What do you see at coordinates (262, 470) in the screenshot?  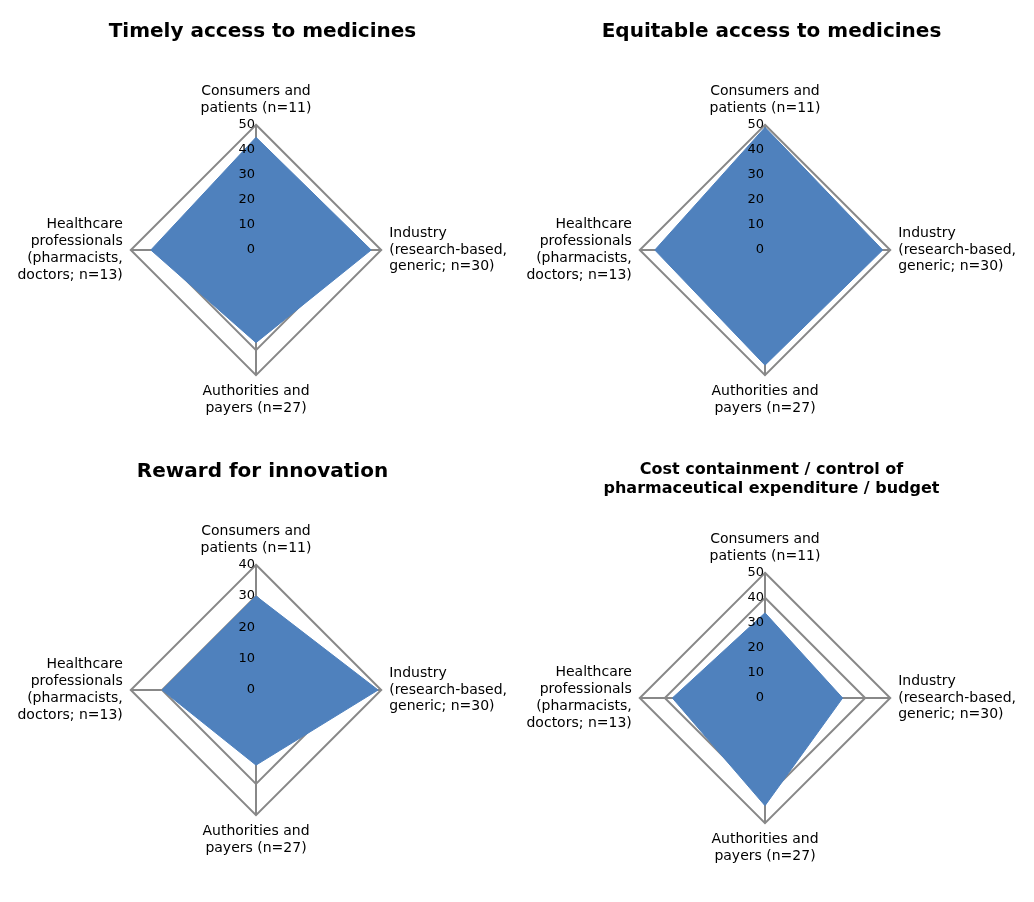 I see `chart-title: Reward for innovation` at bounding box center [262, 470].